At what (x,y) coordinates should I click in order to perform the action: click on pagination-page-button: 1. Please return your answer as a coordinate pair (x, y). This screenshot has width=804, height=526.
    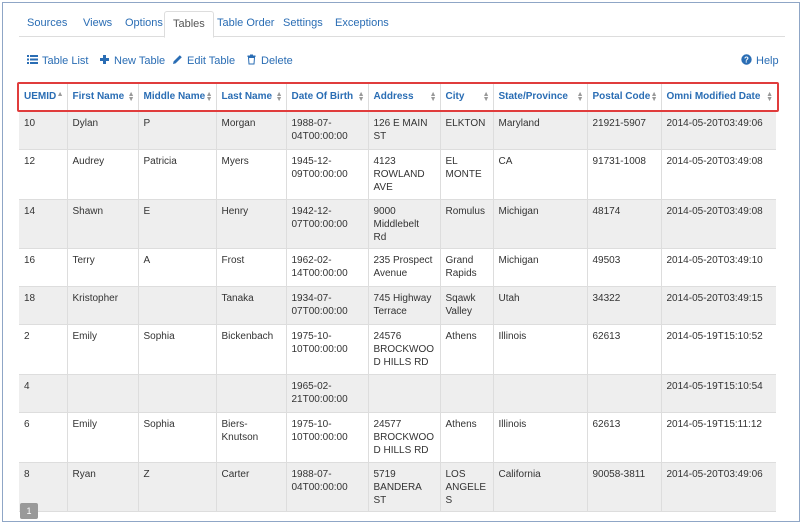
    Looking at the image, I should click on (29, 511).